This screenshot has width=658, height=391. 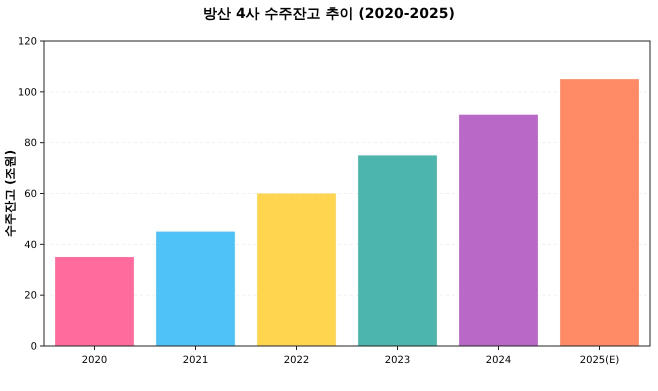 What do you see at coordinates (10, 194) in the screenshot?
I see `y-axis-title: 수주잔고 (조원)` at bounding box center [10, 194].